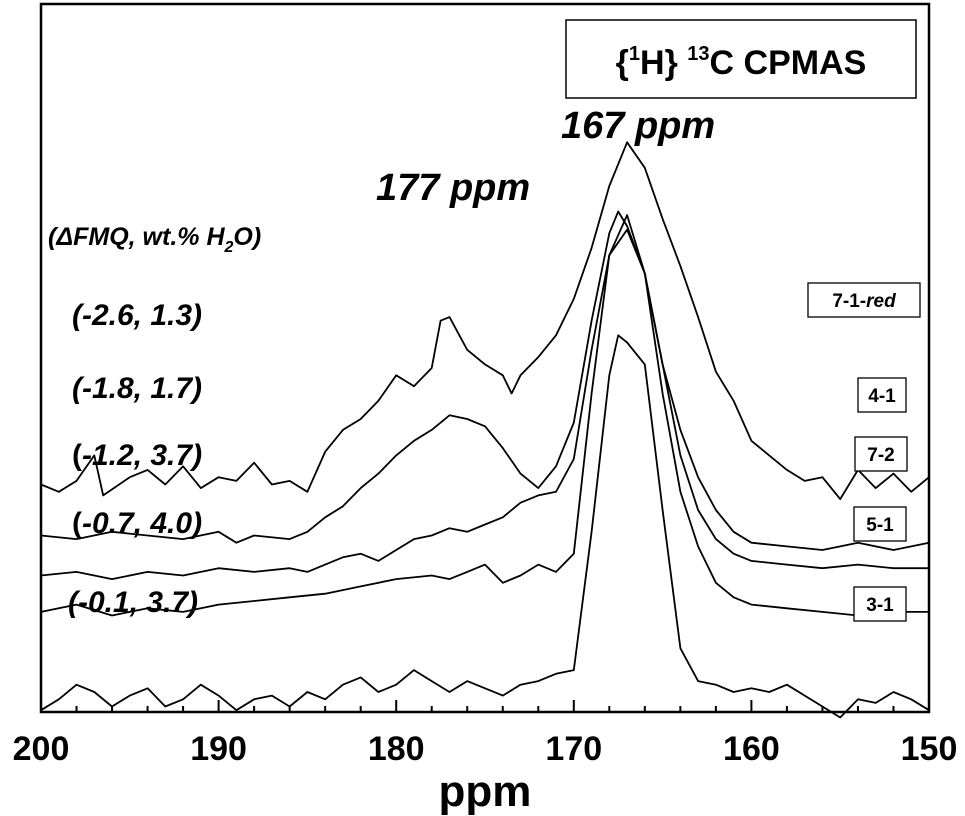 This screenshot has width=965, height=816. I want to click on condition-pre-7-2: (, so click(77, 455).